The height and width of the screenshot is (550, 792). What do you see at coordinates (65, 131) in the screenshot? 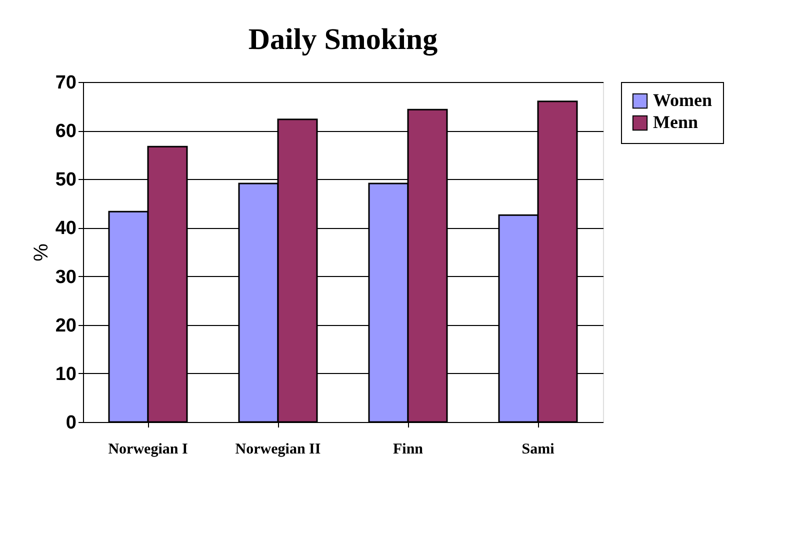
I see `y-tick-label: 60` at bounding box center [65, 131].